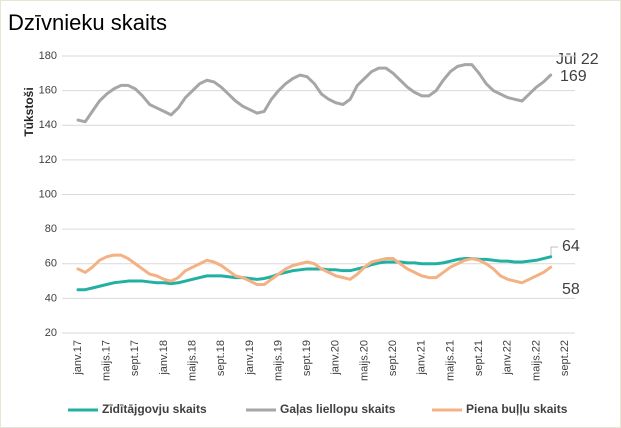  What do you see at coordinates (577, 59) in the screenshot?
I see `annotation: Jūl 22` at bounding box center [577, 59].